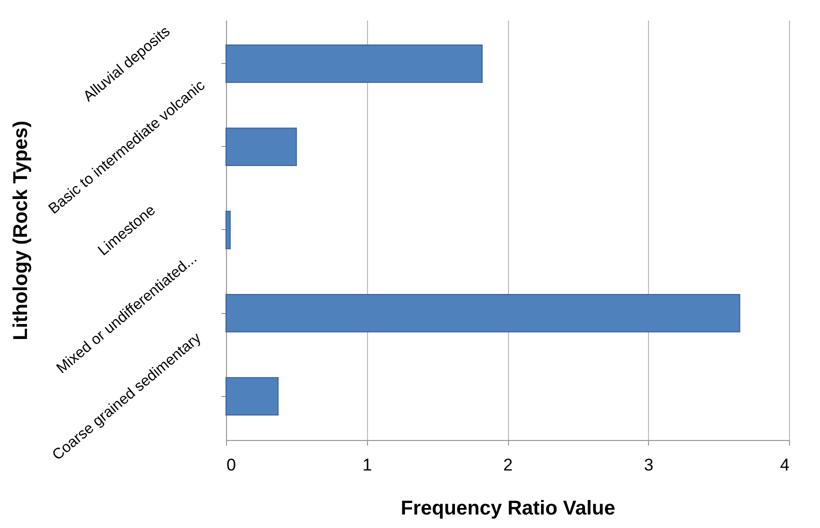 The width and height of the screenshot is (820, 528). I want to click on x-tick-label: 4, so click(785, 465).